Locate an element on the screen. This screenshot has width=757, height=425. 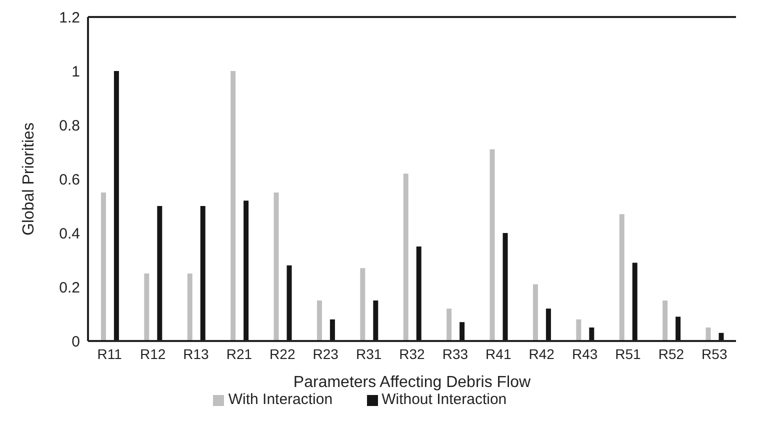
y-tick-label: 1.2 is located at coordinates (69, 17).